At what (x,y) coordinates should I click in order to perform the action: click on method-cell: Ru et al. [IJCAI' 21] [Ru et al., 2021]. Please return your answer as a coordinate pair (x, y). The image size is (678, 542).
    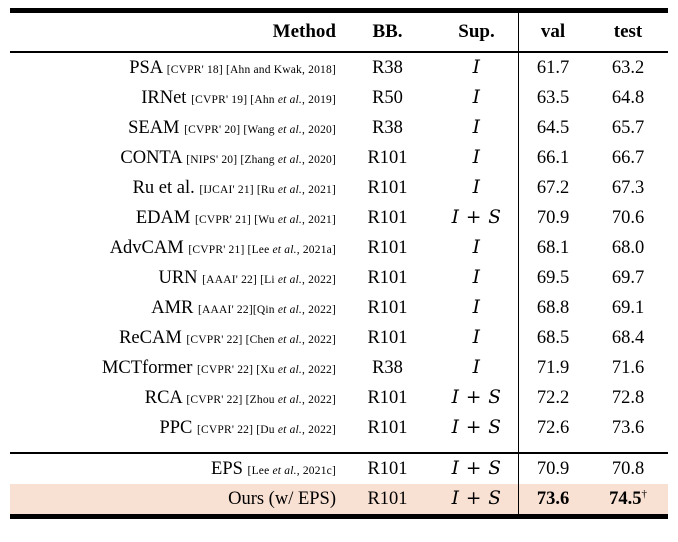
    Looking at the image, I should click on (175, 188).